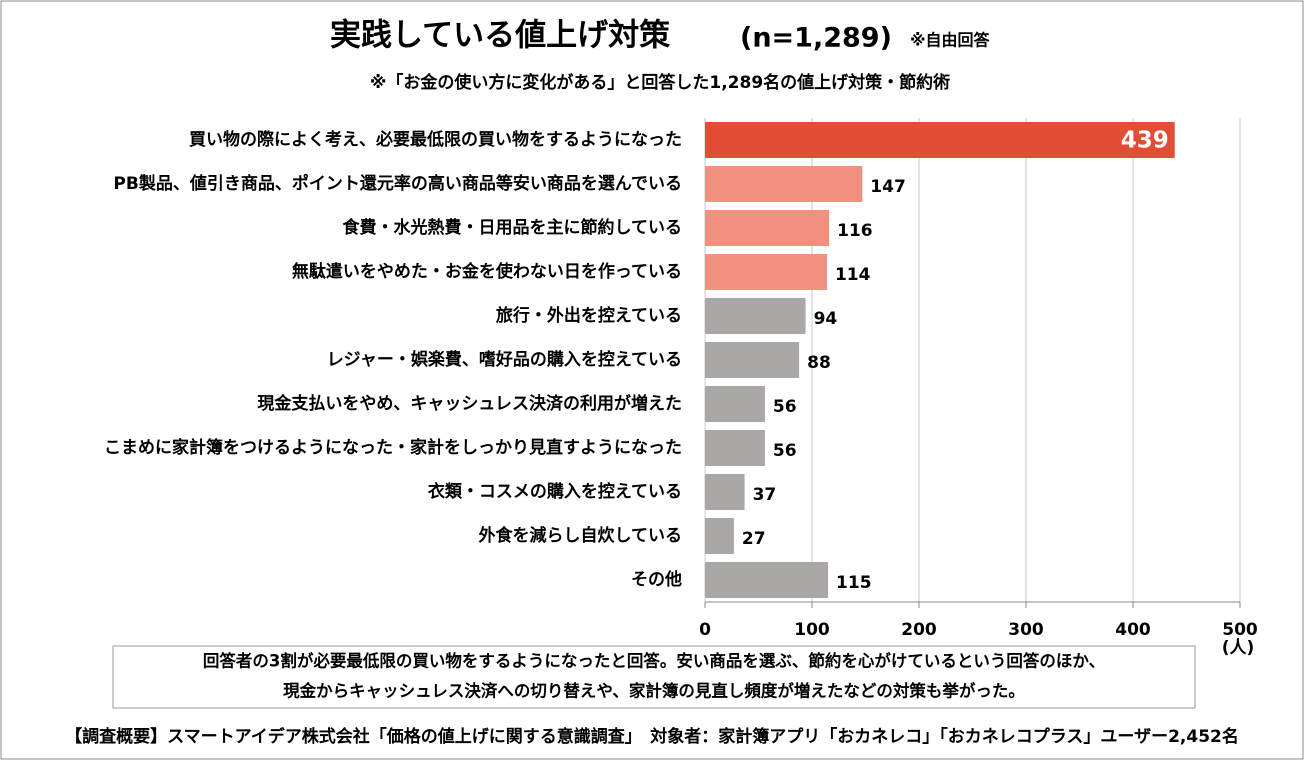  Describe the element at coordinates (487, 271) in the screenshot. I see `y-tick-label: 無駄遣いをやめた・お金を使わない日を作っている` at that location.